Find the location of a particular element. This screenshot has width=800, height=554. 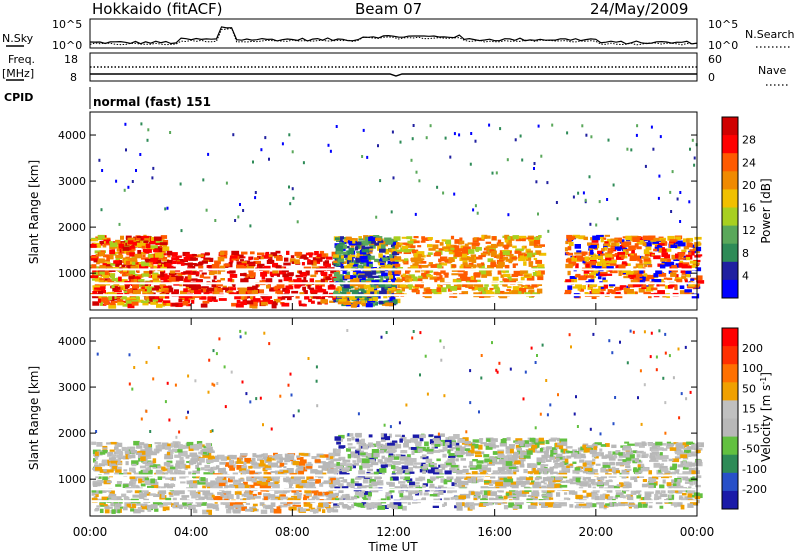

freq-unit: [MHz] is located at coordinates (18, 73).